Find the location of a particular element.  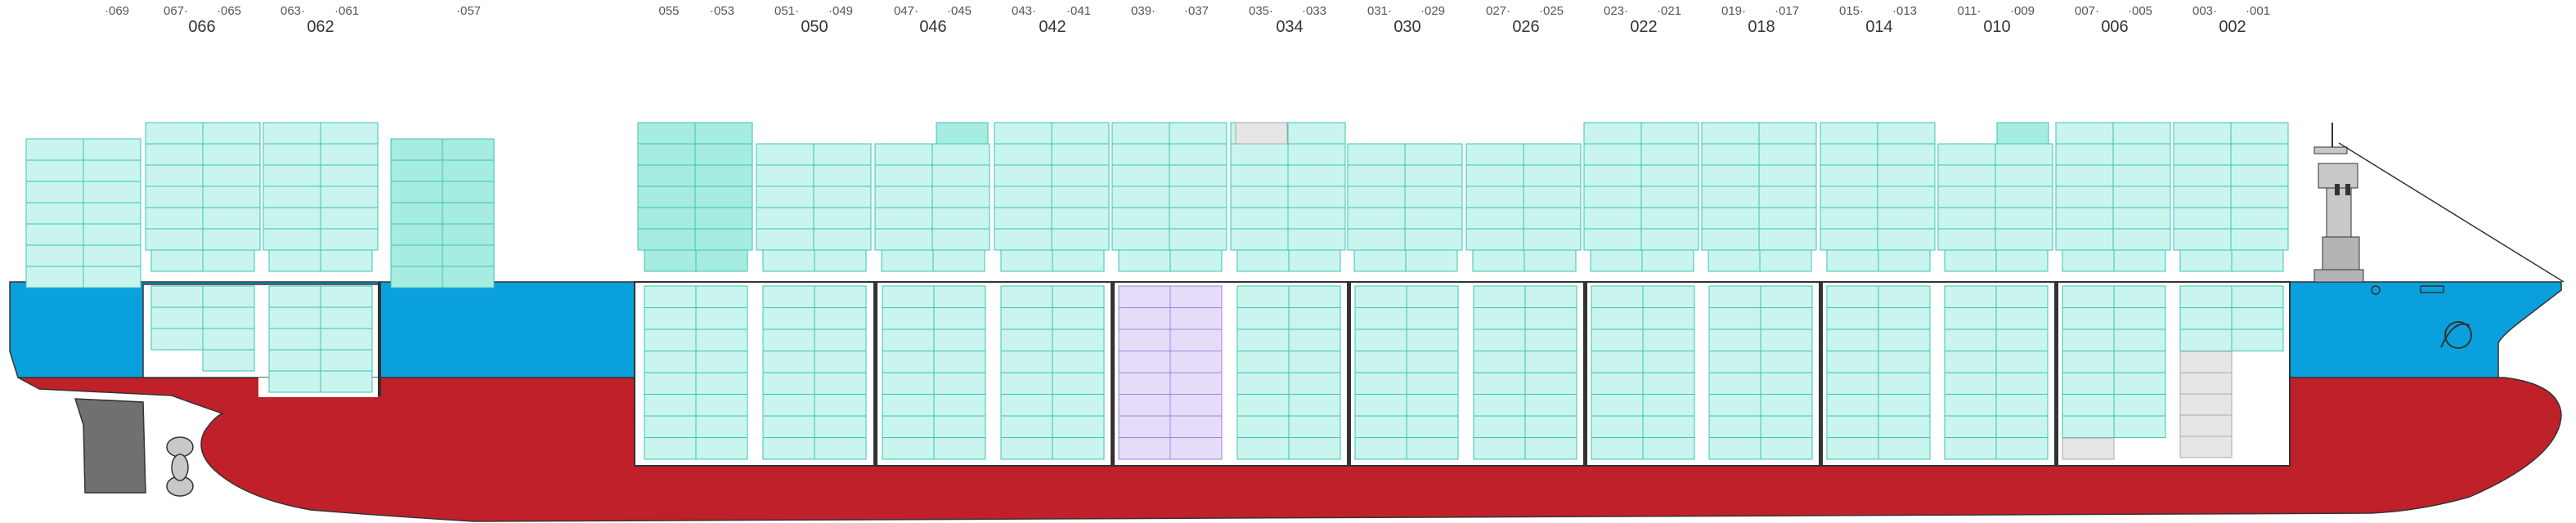

bay-label: 007· is located at coordinates (2087, 11).